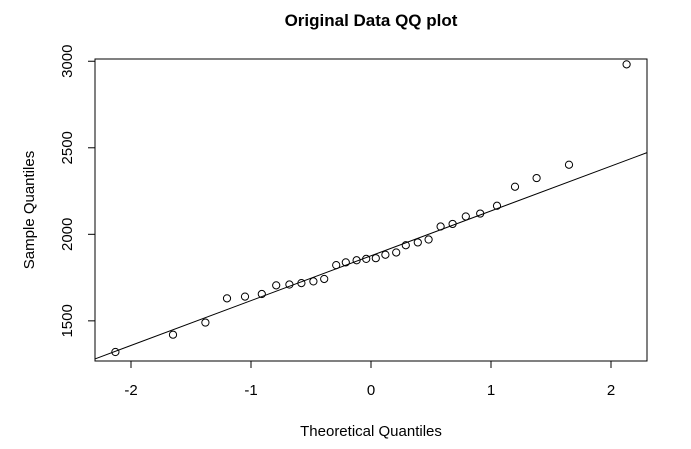 Image resolution: width=691 pixels, height=449 pixels. I want to click on y-tick-label: 1500, so click(67, 320).